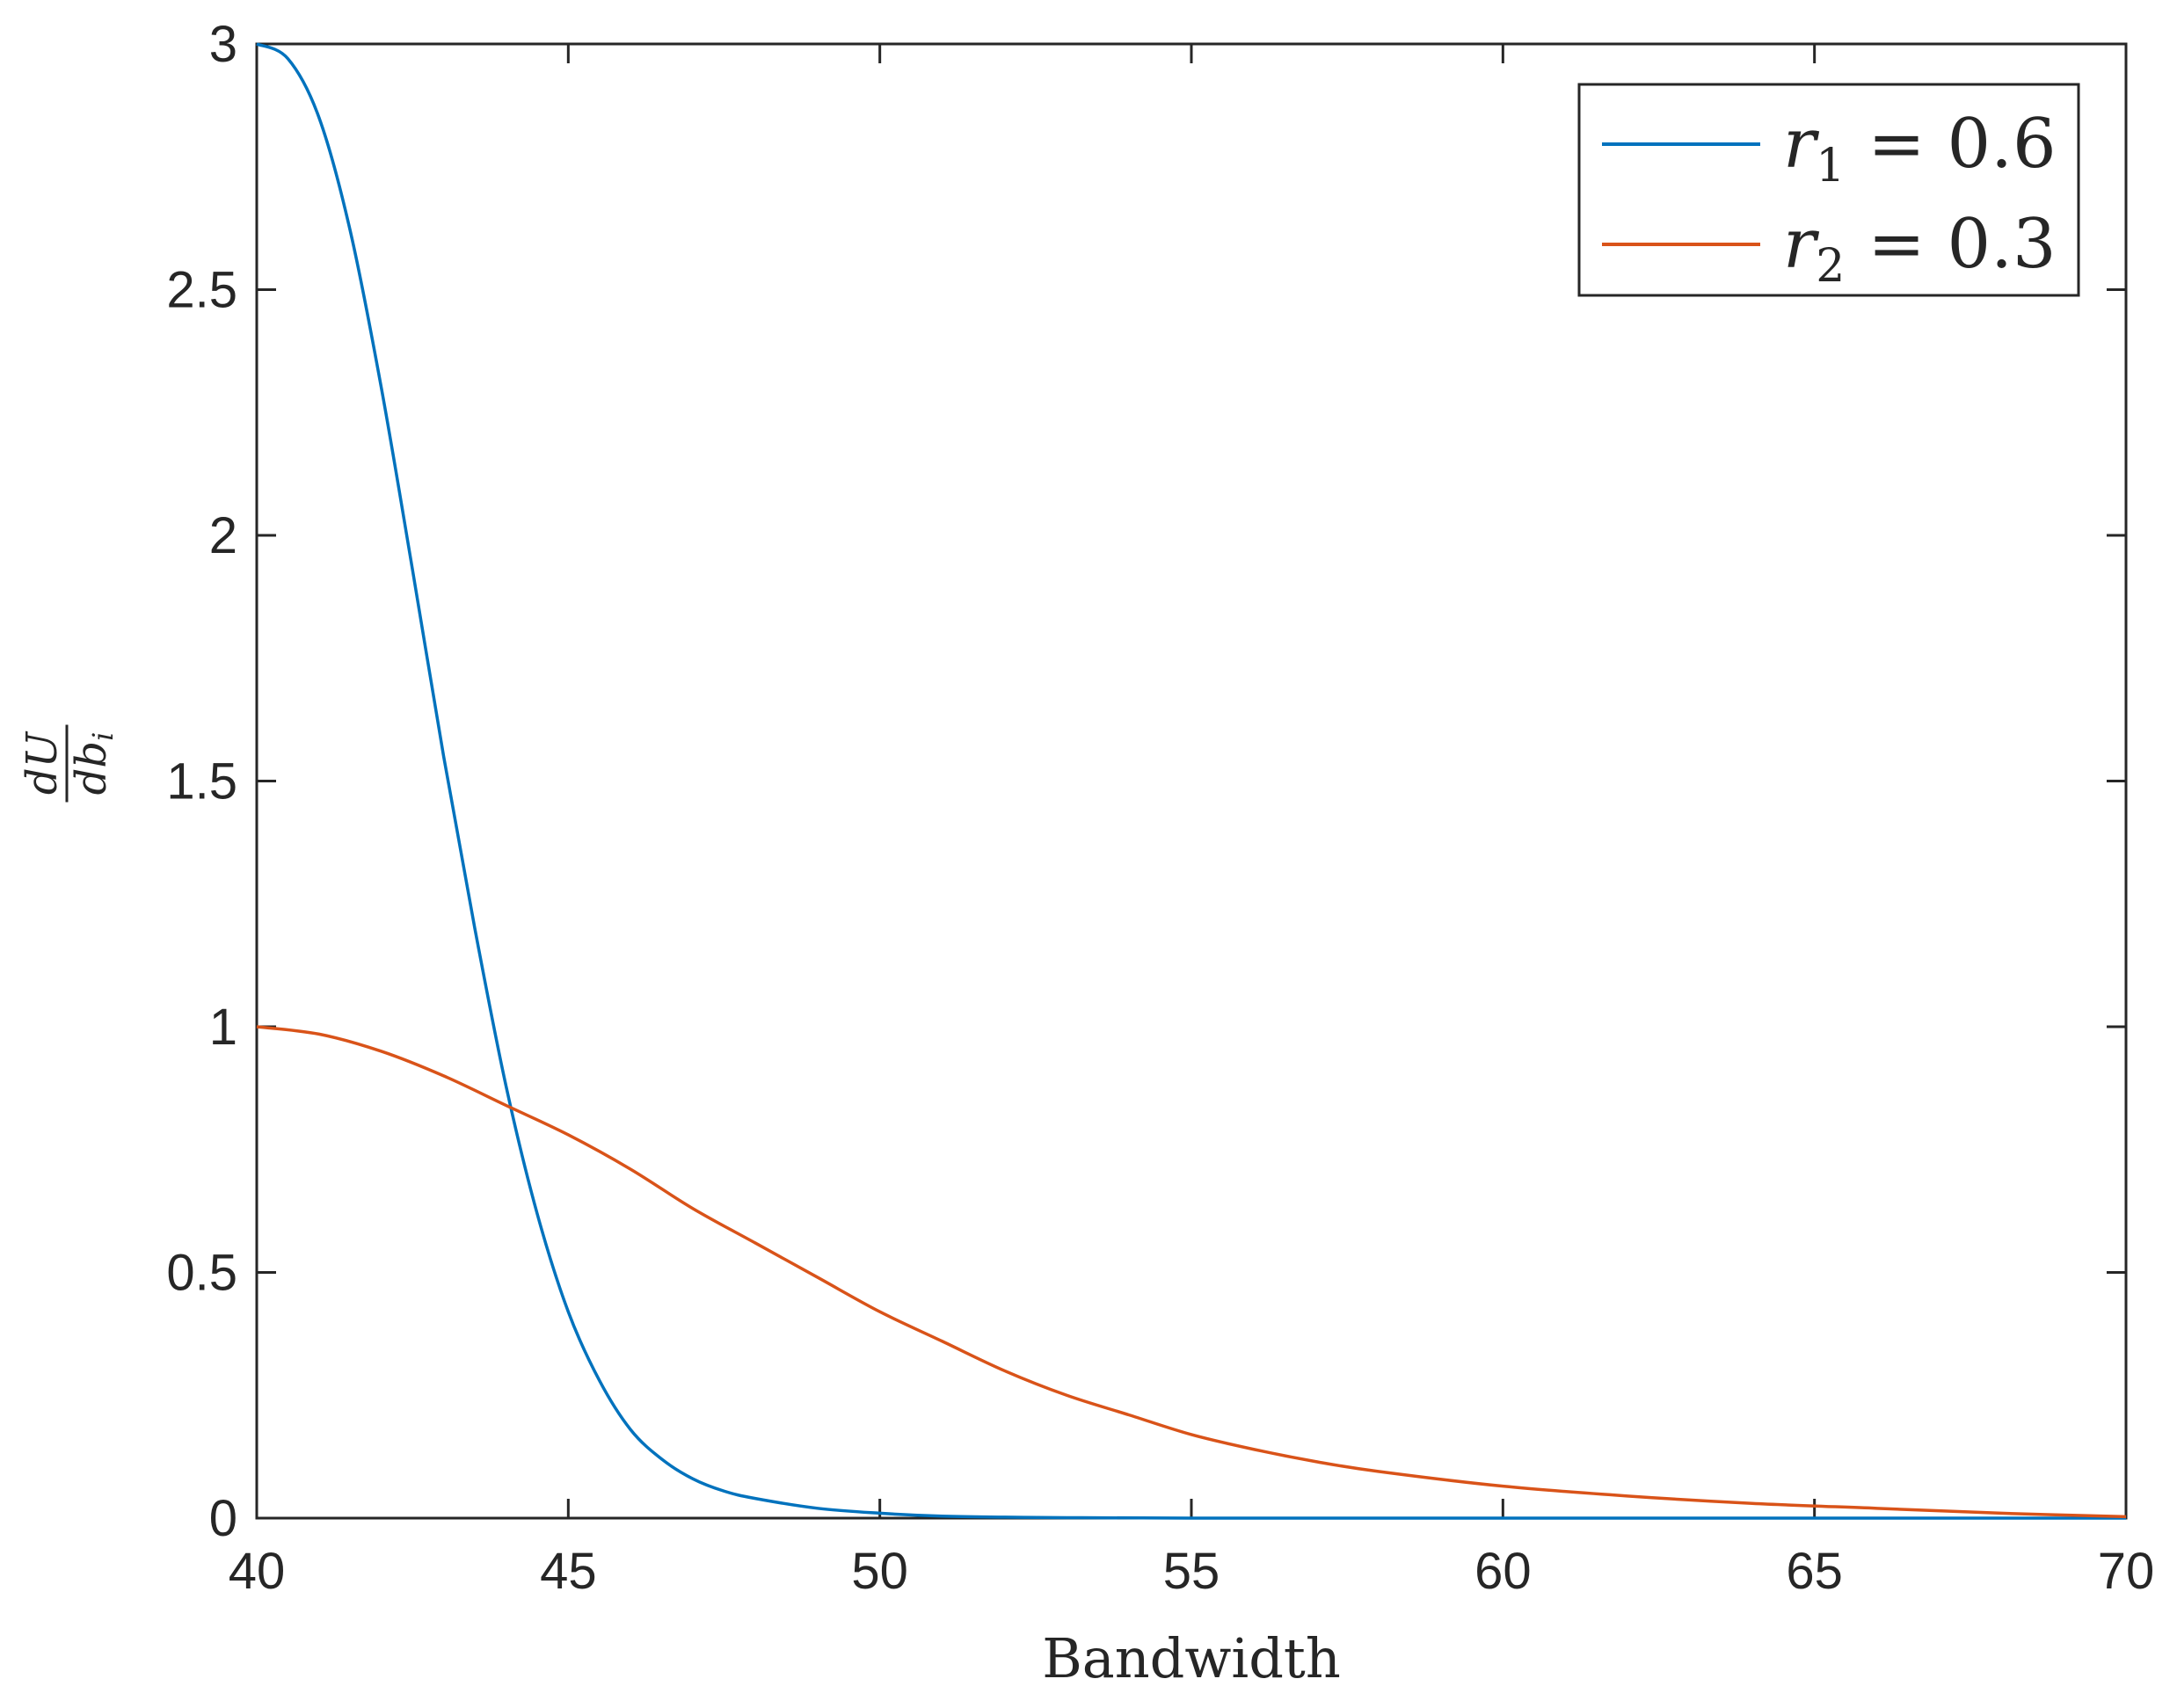 Image resolution: width=2177 pixels, height=1708 pixels. I want to click on x-tick-label: 60, so click(1503, 1572).